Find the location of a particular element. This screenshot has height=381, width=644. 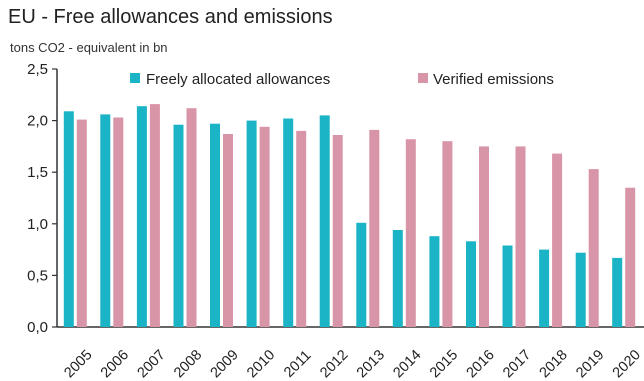

bar-emissions-2013 is located at coordinates (374, 228).